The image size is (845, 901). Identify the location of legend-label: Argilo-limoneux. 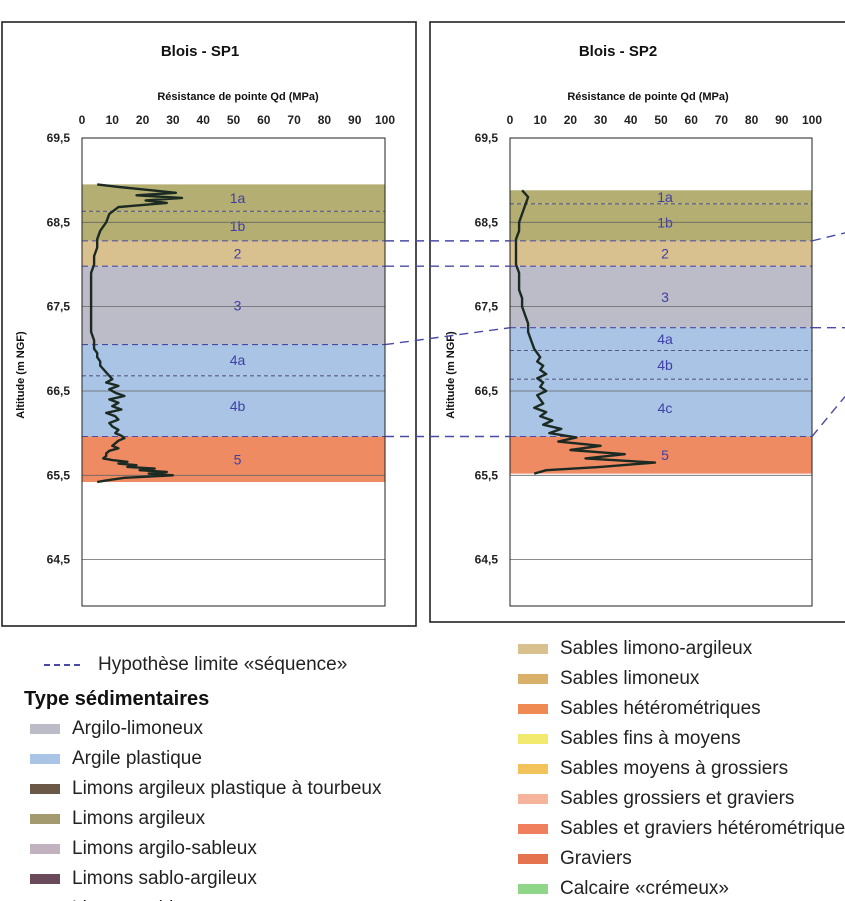
(137, 728).